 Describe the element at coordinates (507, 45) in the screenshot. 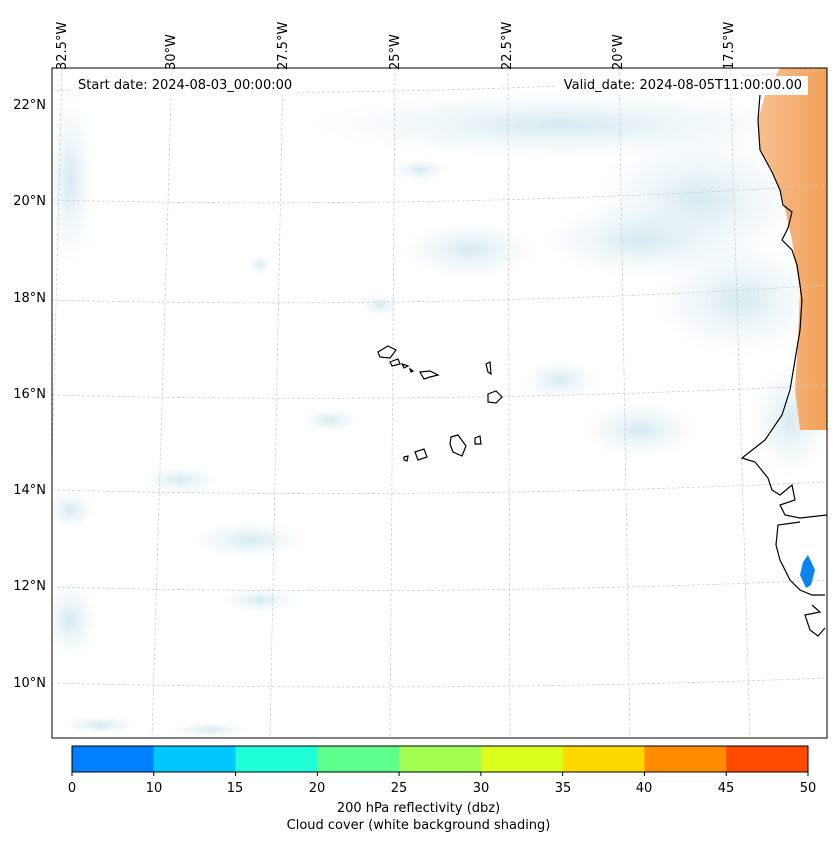

I see `lon-label: 22.5°W` at that location.